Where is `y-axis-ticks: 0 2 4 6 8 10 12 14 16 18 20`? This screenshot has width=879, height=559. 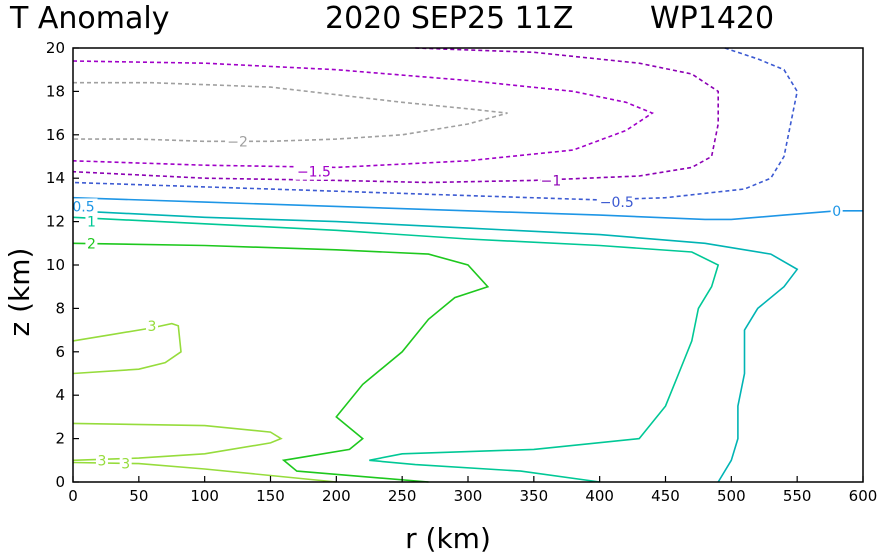
y-axis-ticks: 0 2 4 6 8 10 12 14 16 18 20 is located at coordinates (62, 265).